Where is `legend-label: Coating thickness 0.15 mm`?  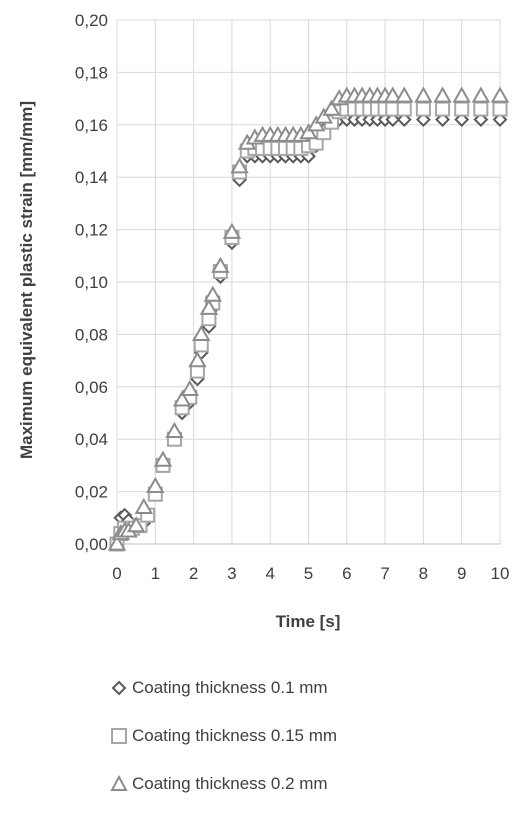
legend-label: Coating thickness 0.15 mm is located at coordinates (235, 735).